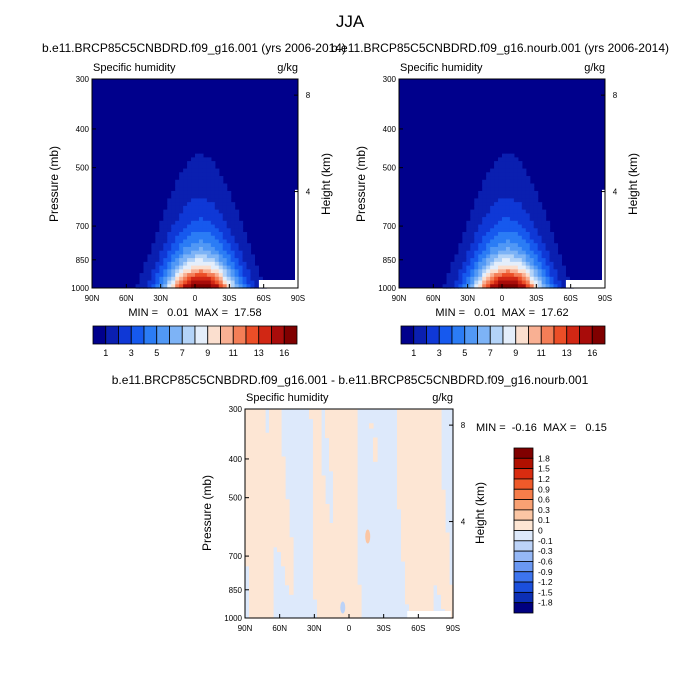  Describe the element at coordinates (571, 298) in the screenshot. I see `x-tick-label: 60S` at that location.